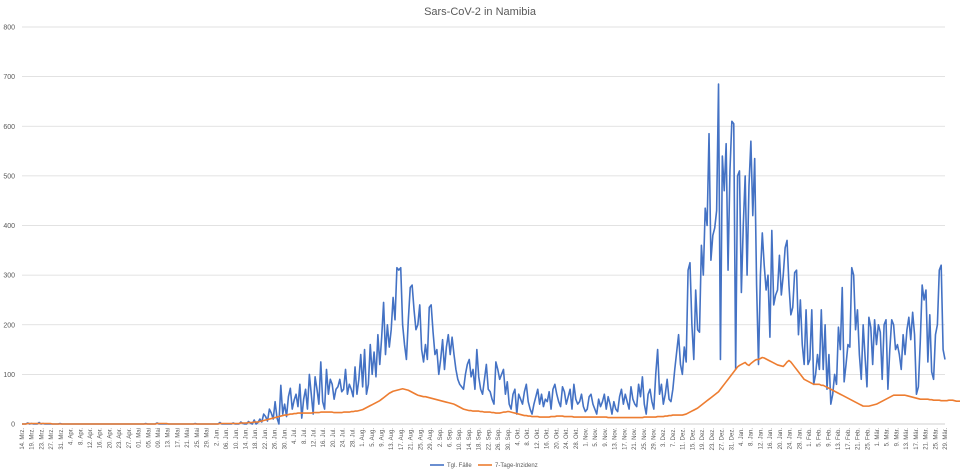 Image resolution: width=960 pixels, height=474 pixels. What do you see at coordinates (459, 466) in the screenshot?
I see `legend-label: Tgl. Fälle` at bounding box center [459, 466].